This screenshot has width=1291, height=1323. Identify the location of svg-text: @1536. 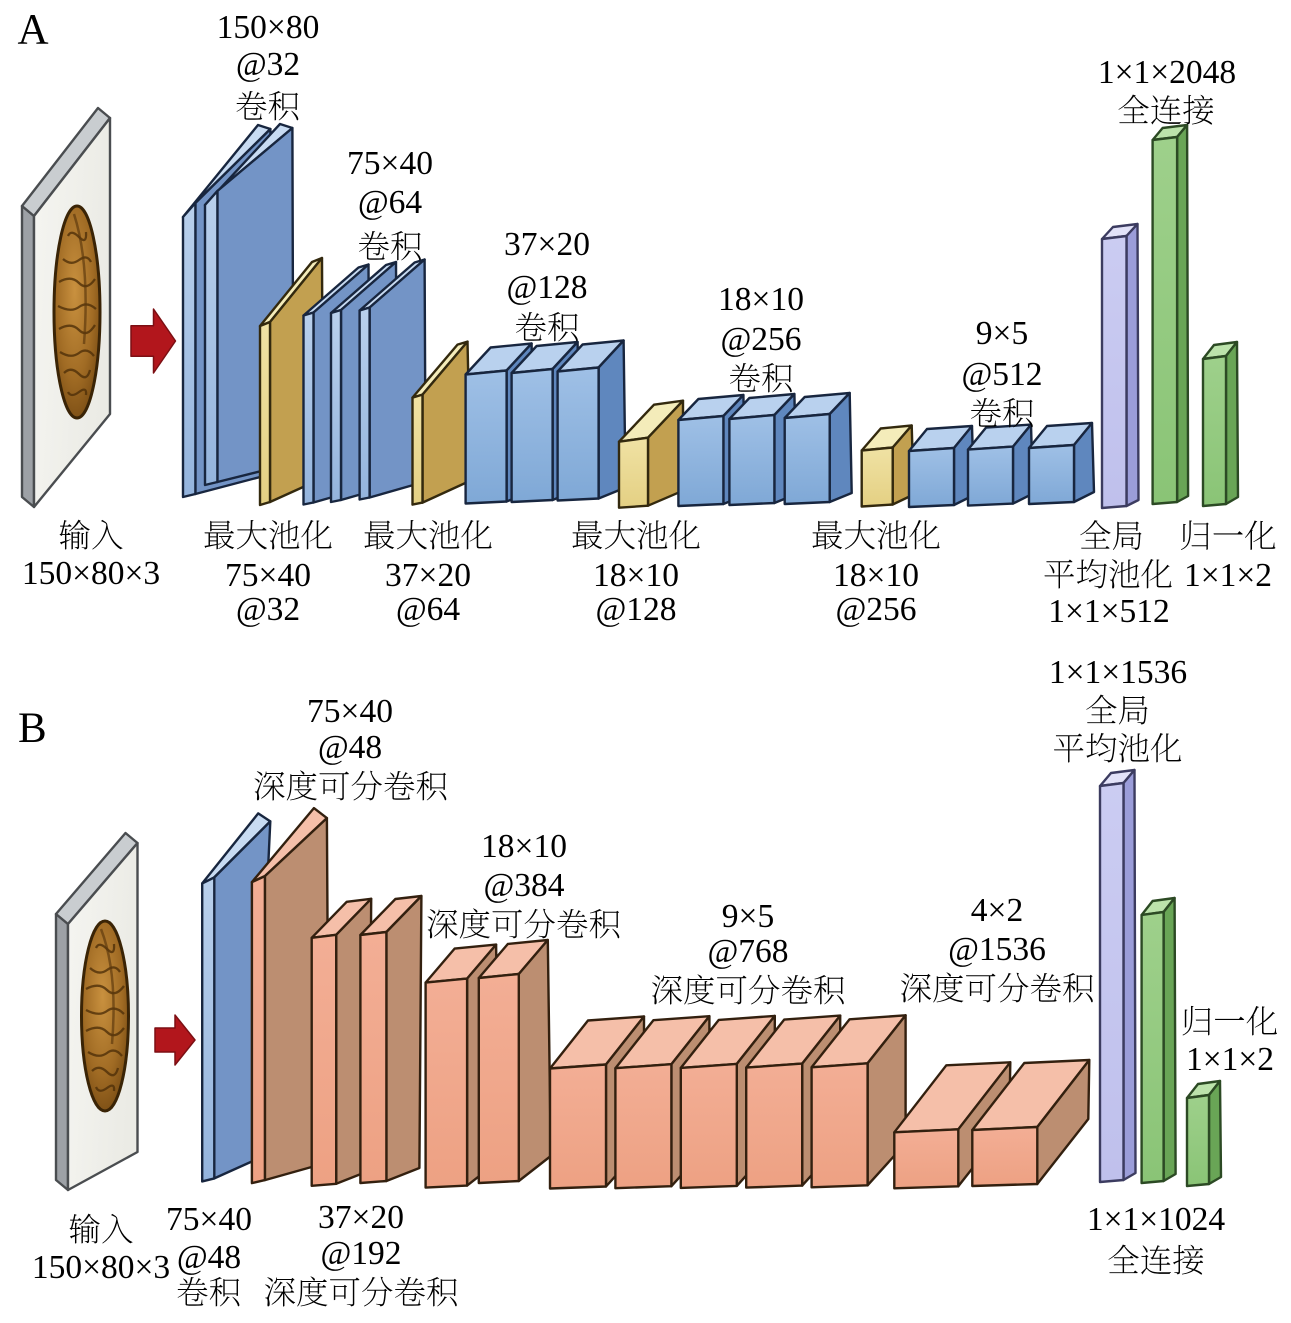
(997, 949).